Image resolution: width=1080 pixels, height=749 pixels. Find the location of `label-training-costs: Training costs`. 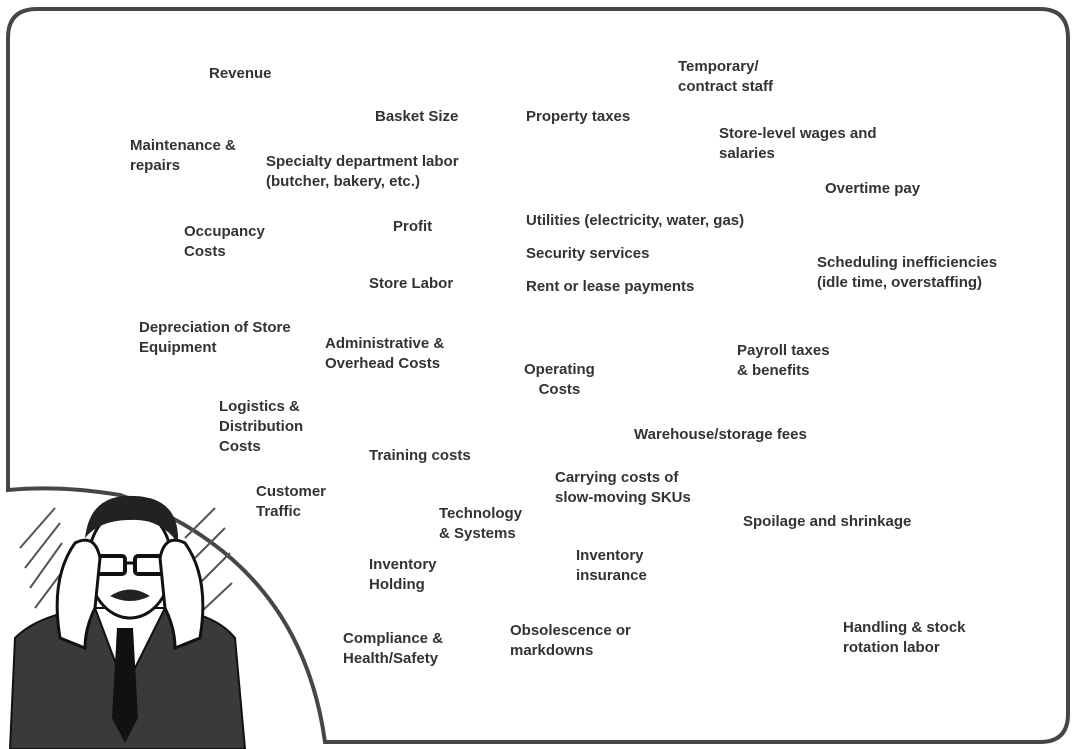

label-training-costs: Training costs is located at coordinates (420, 455).